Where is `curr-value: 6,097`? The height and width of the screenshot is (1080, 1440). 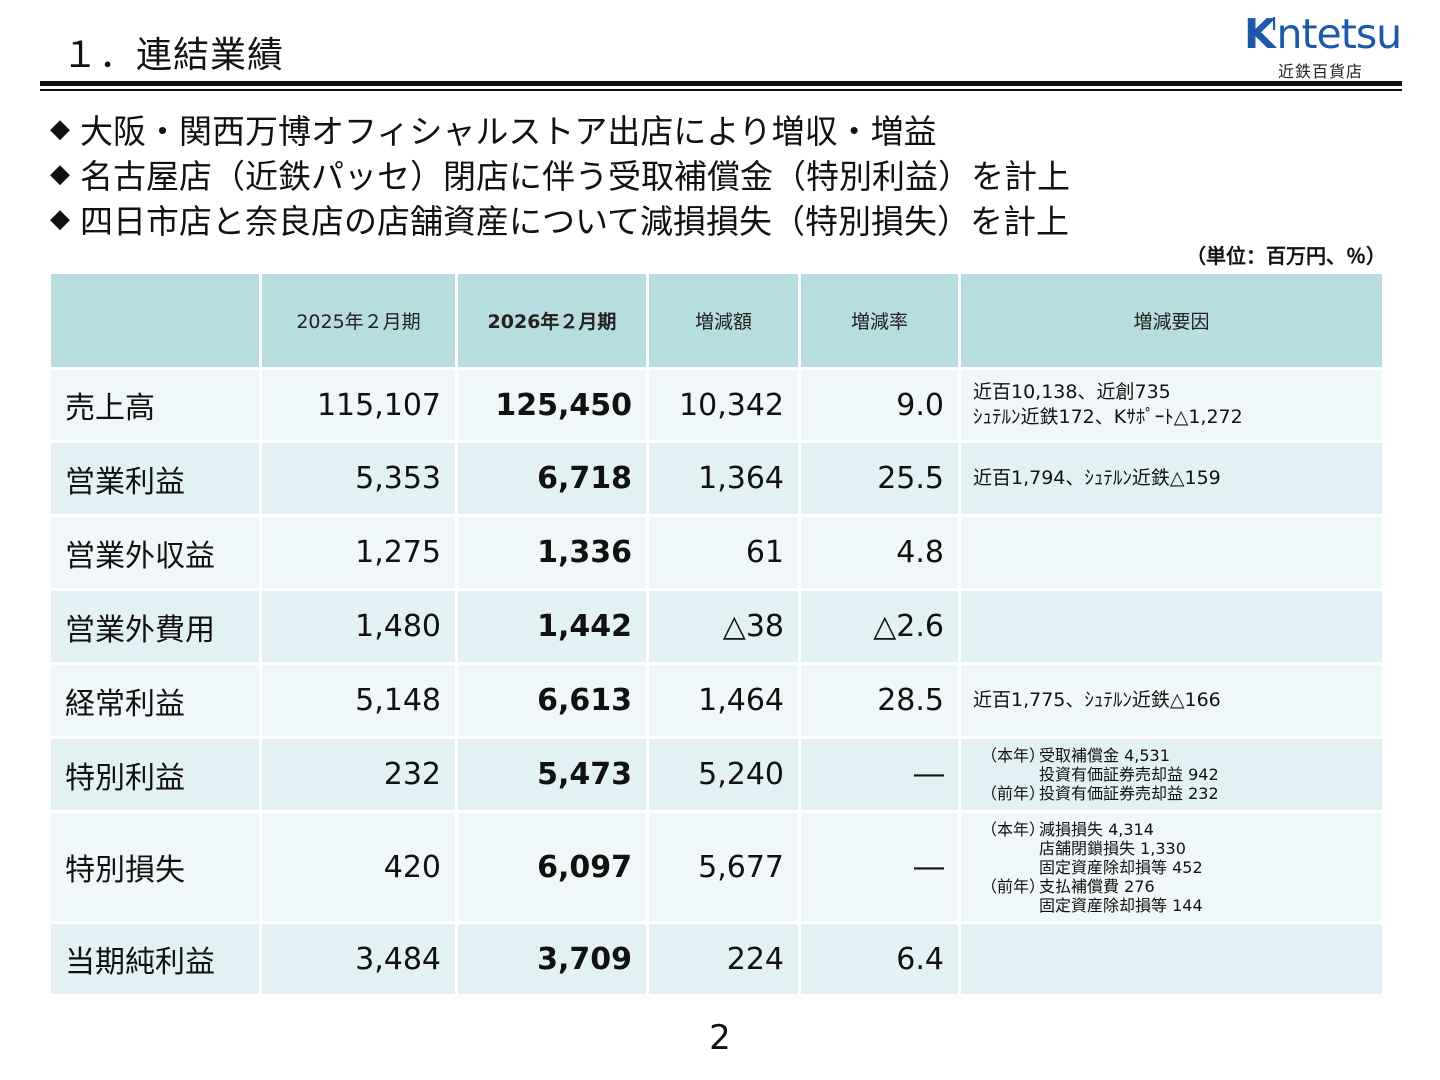
curr-value: 6,097 is located at coordinates (552, 867).